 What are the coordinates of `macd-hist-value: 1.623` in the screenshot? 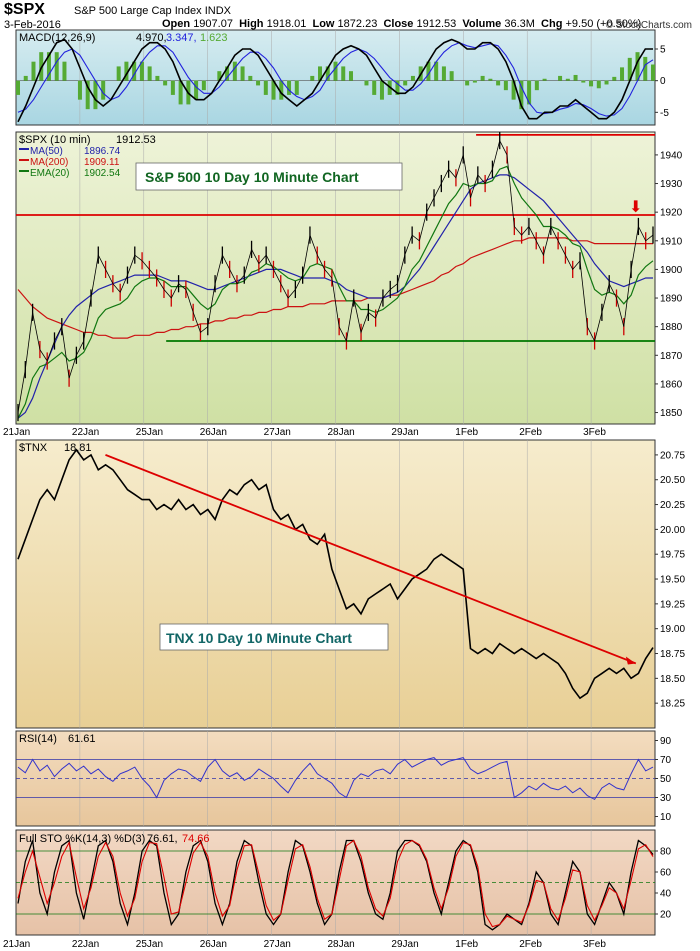 It's located at (214, 38).